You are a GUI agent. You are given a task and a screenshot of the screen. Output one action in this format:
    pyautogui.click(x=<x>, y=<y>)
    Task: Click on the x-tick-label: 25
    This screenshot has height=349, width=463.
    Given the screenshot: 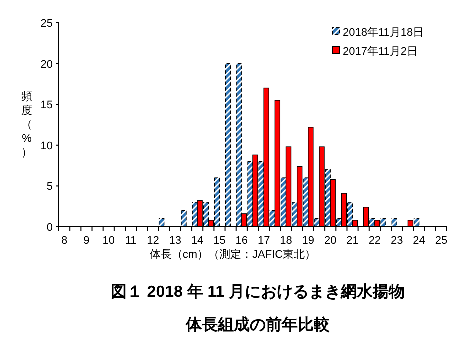 What is the action you would take?
    pyautogui.click(x=441, y=241)
    